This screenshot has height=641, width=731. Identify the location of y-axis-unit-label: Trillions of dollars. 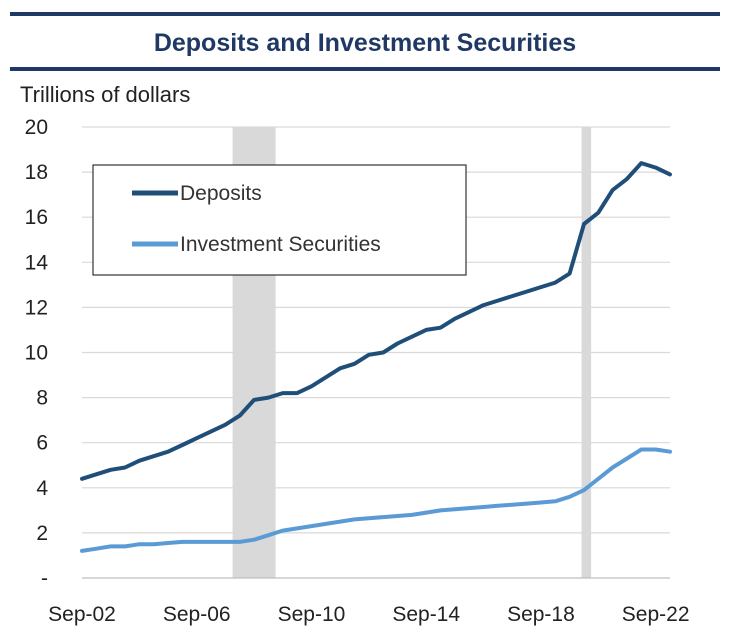
(105, 94).